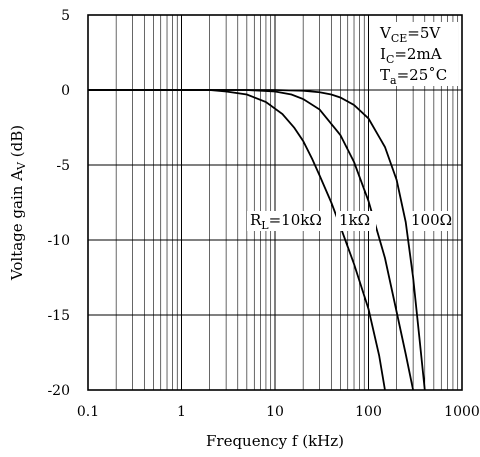  Describe the element at coordinates (58, 391) in the screenshot. I see `y-tick-label: -20` at that location.